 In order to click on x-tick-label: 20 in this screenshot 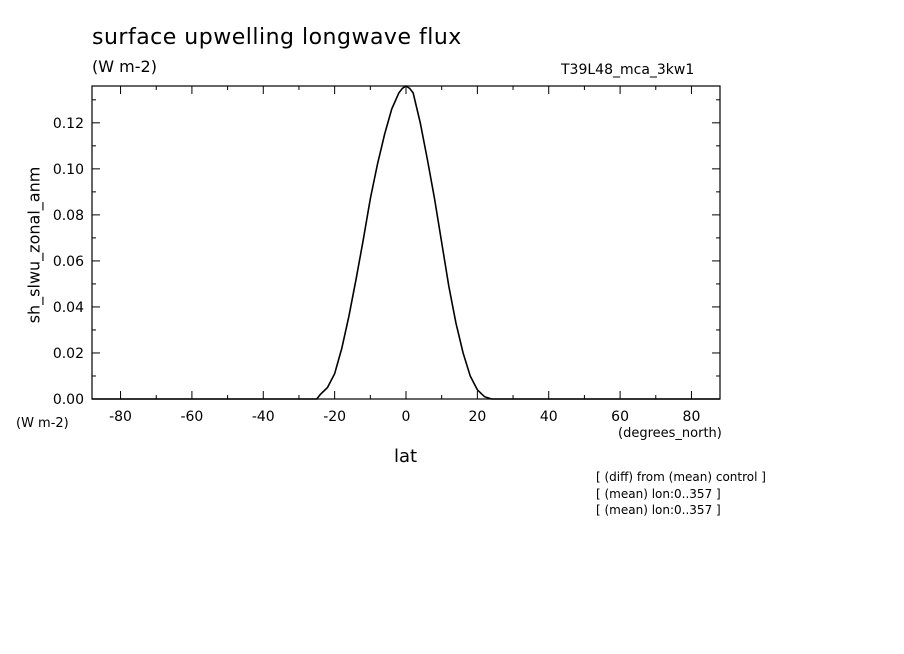, I will do `click(477, 417)`.